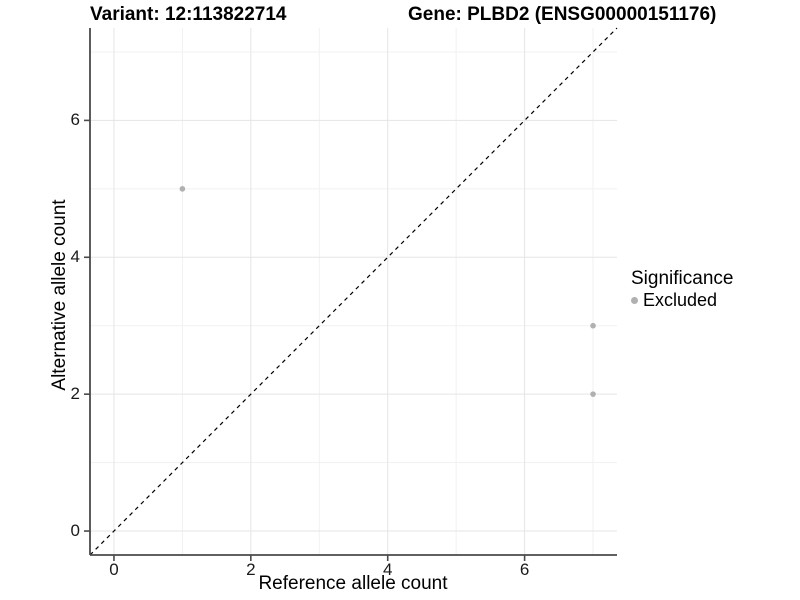 This screenshot has width=800, height=600. I want to click on plot-title-gene: Gene: PLBD2 (ENSG00000151176), so click(562, 14).